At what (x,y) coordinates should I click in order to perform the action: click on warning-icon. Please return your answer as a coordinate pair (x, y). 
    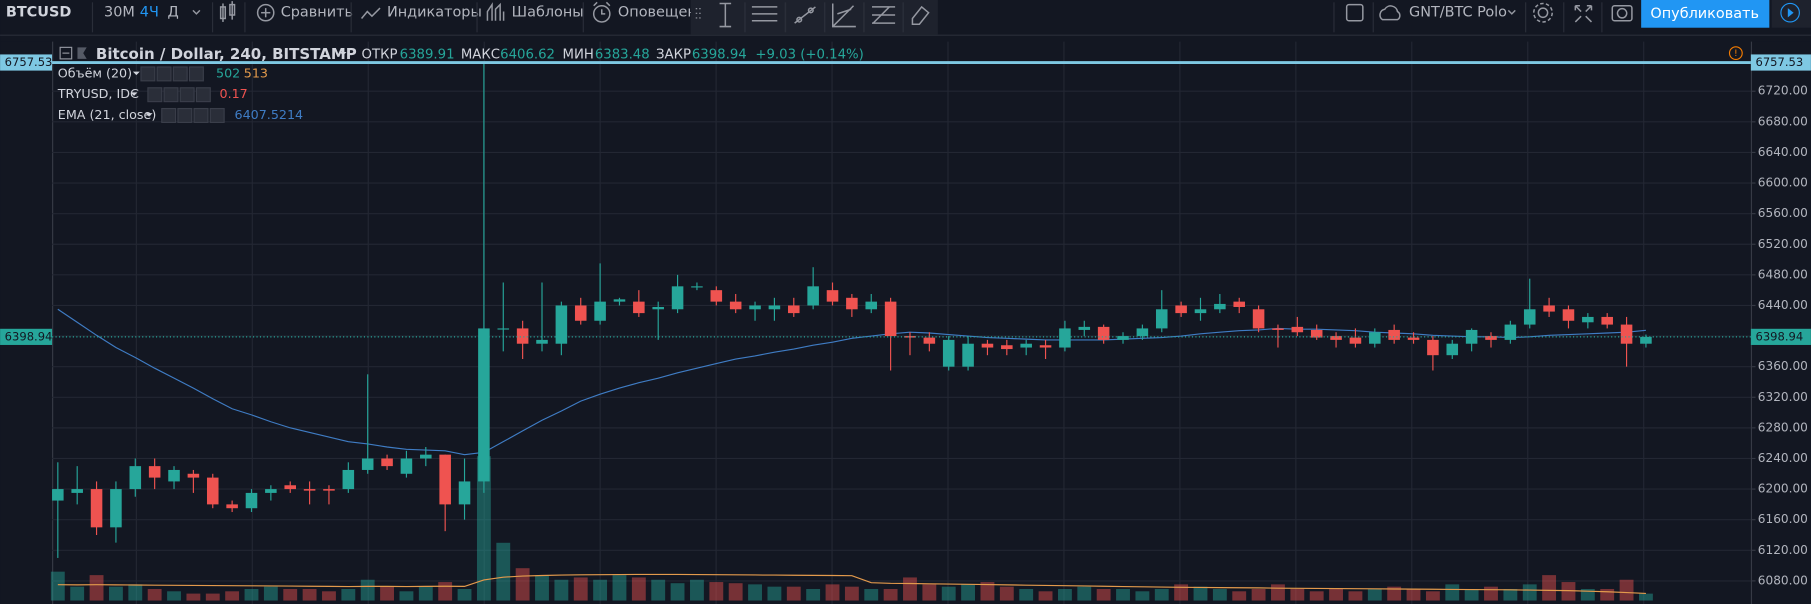
    Looking at the image, I should click on (1735, 53).